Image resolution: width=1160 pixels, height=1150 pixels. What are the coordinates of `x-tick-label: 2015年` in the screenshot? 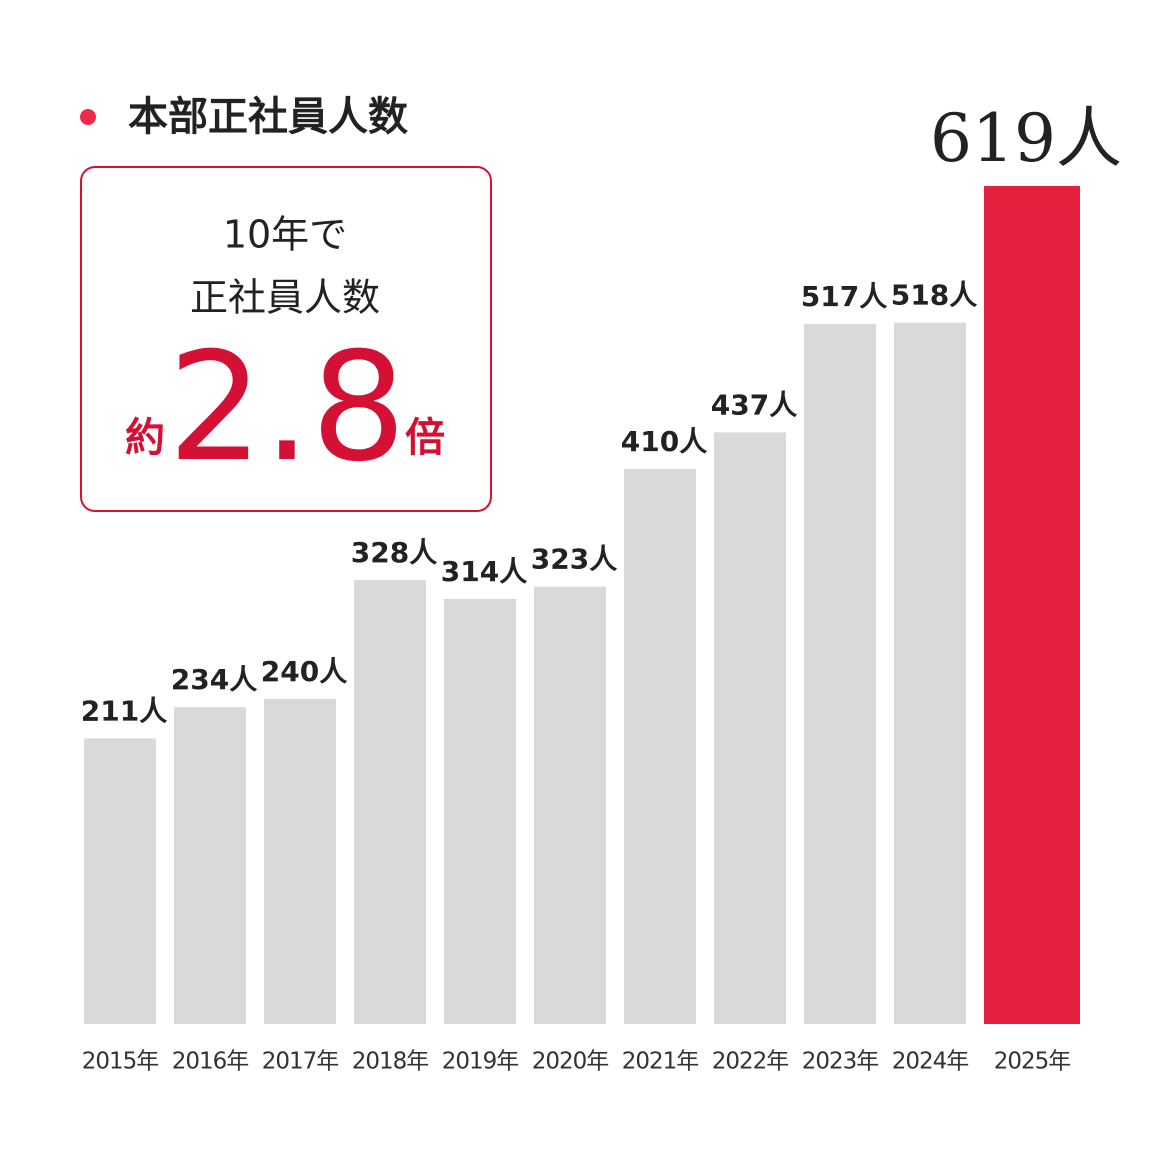 It's located at (120, 1062).